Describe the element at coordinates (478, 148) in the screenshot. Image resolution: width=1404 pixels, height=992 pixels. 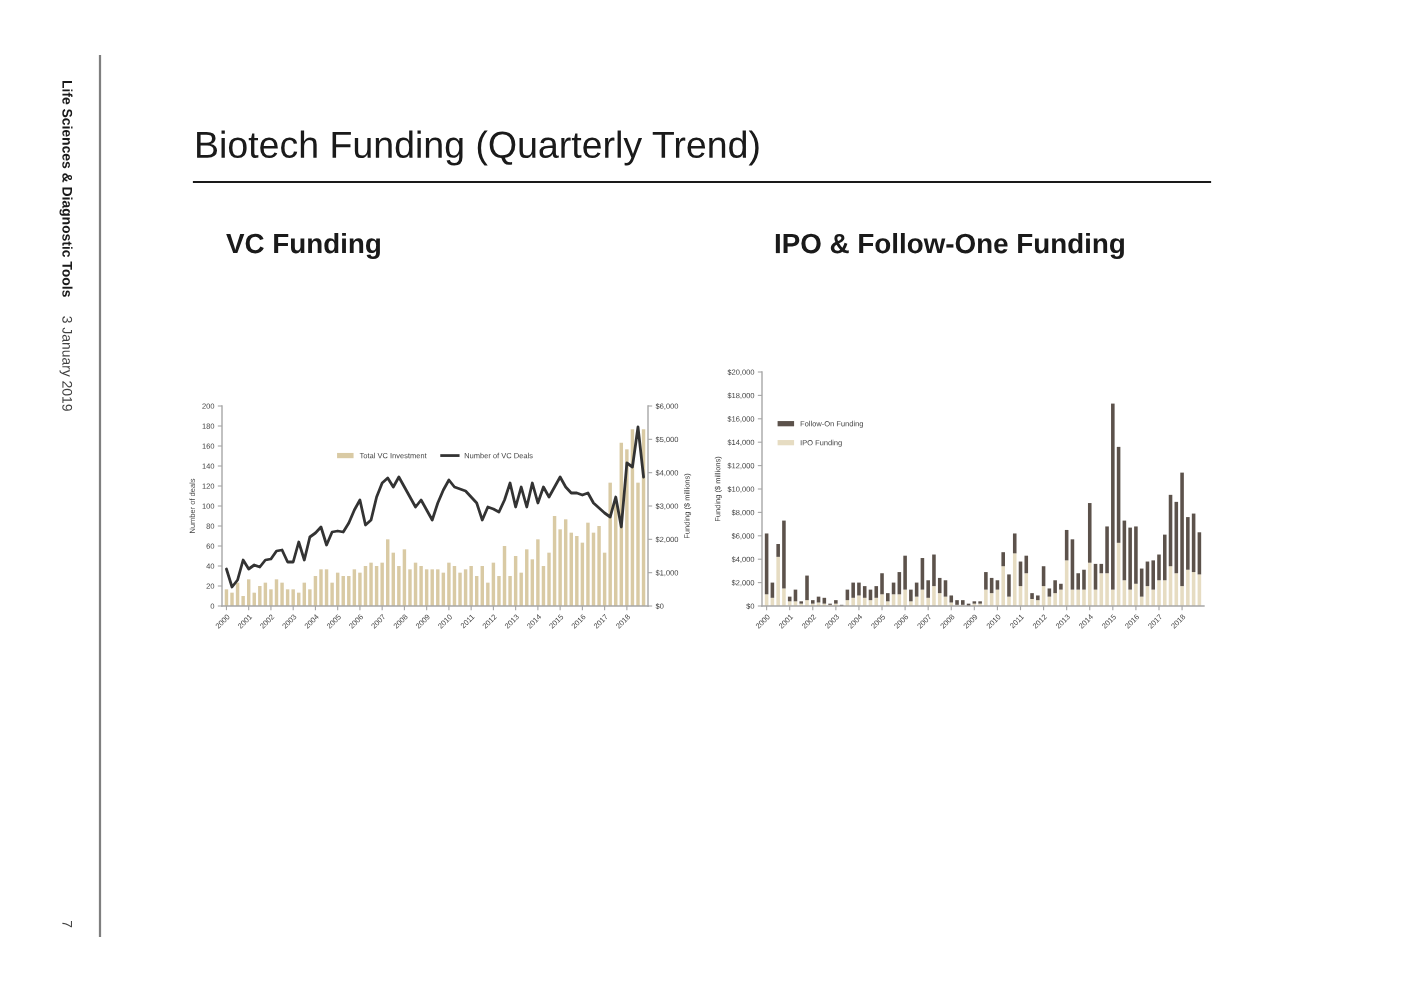
I see `text: Biotech Funding (Quarterly Trend)` at that location.